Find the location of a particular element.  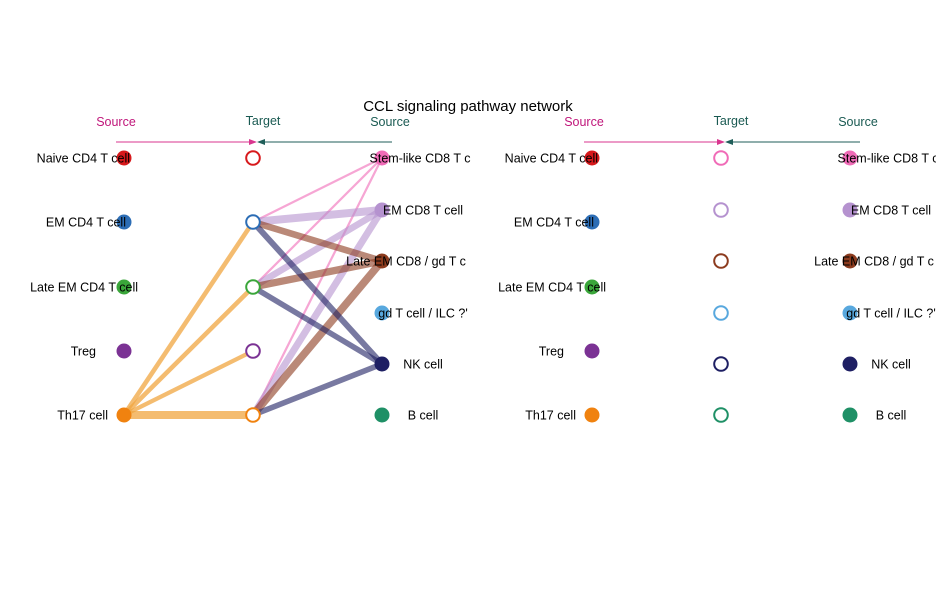

edges is located at coordinates (253, 288).